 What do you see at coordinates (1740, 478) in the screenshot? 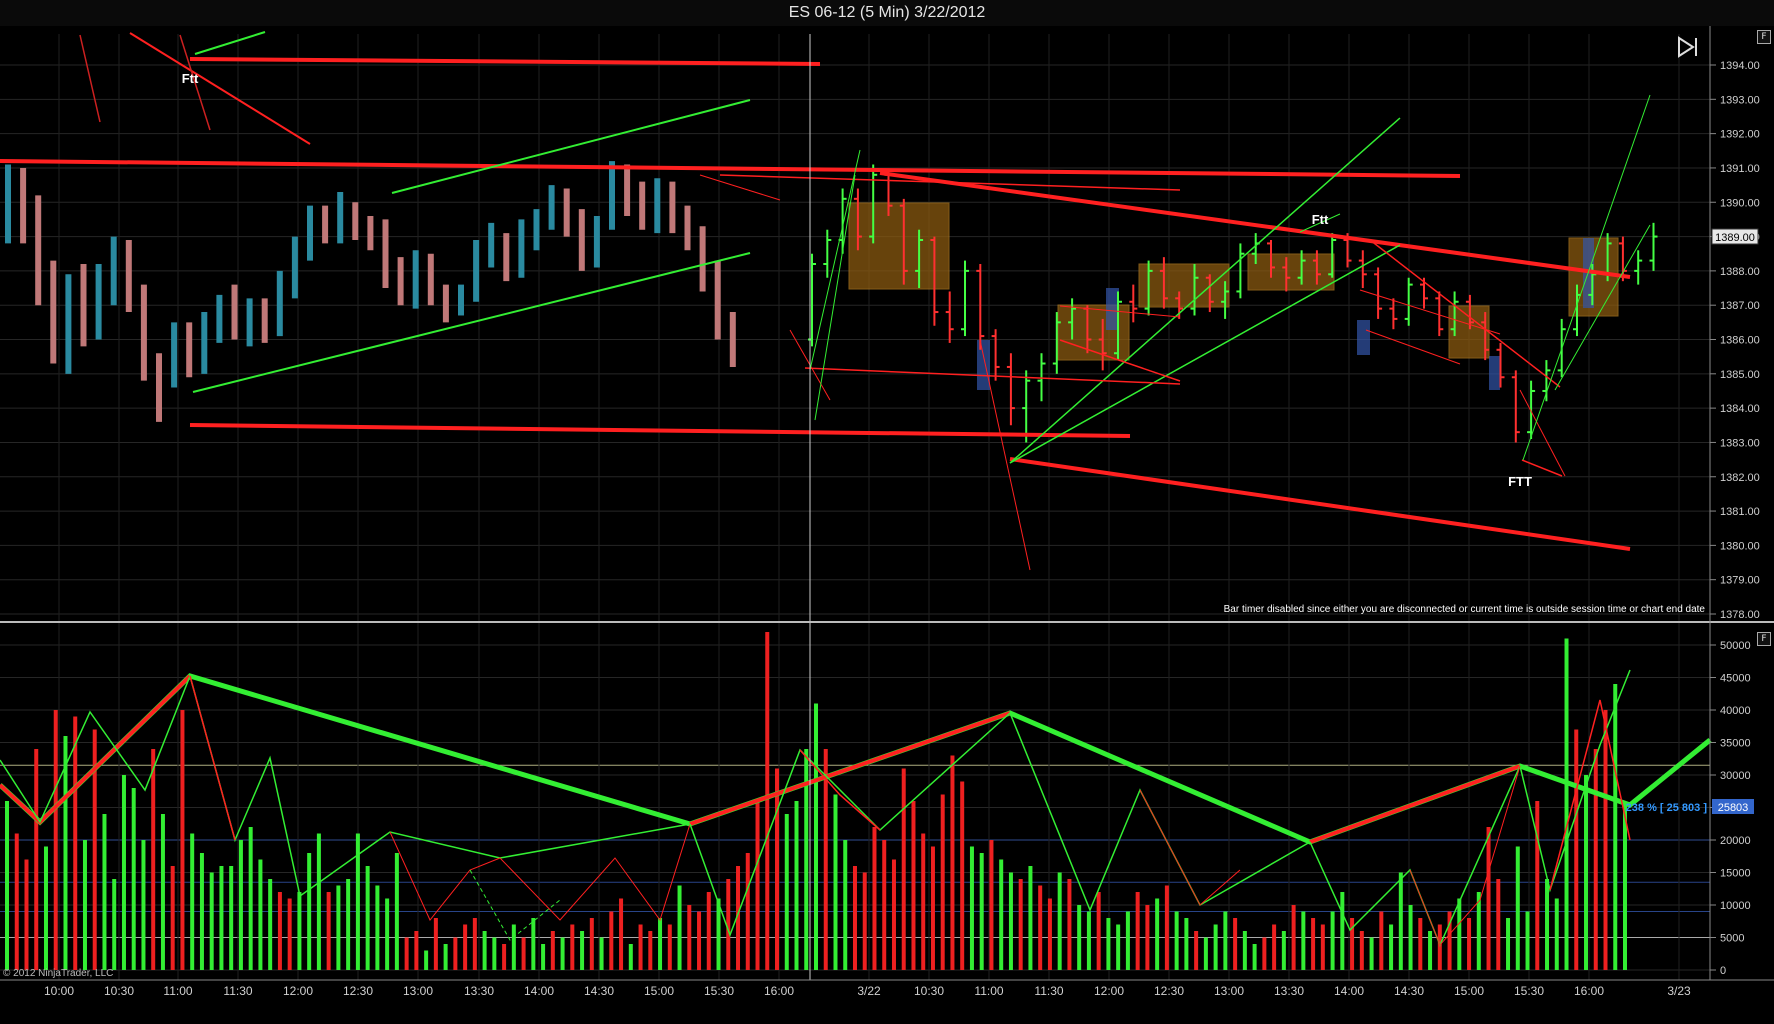
I see `price-tick-label: 1382.00` at bounding box center [1740, 478].